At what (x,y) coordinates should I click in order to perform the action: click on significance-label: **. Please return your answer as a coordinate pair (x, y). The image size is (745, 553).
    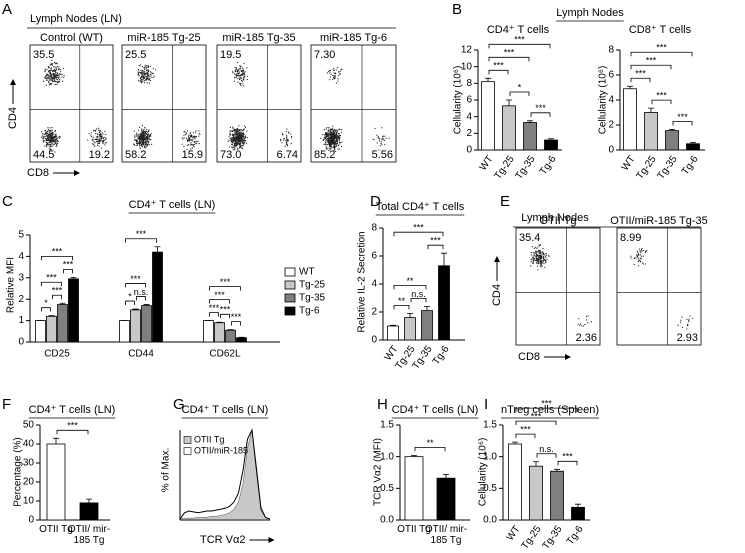
    Looking at the image, I should click on (410, 281).